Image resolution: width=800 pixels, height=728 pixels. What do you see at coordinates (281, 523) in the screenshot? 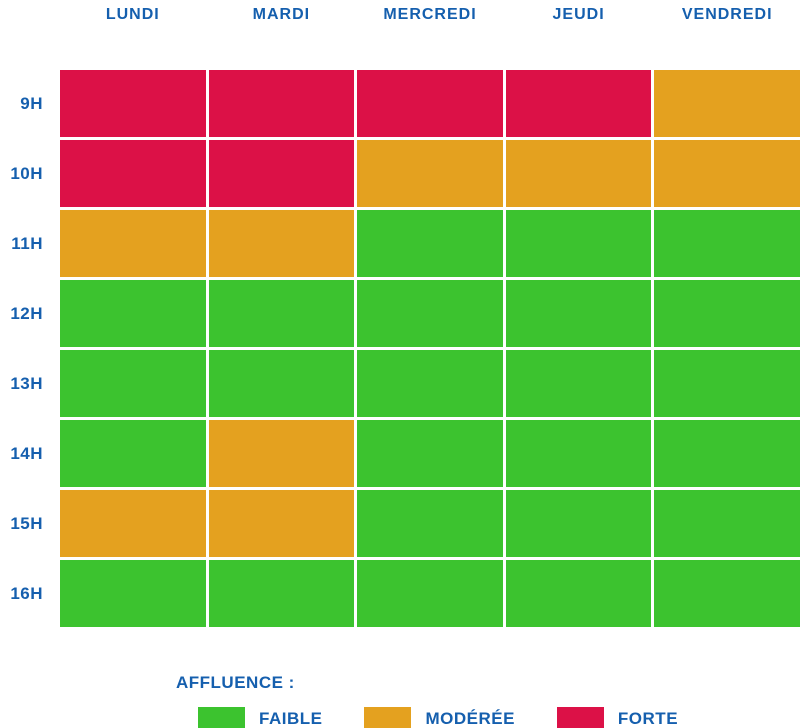
I see `cell-mardi-15h` at bounding box center [281, 523].